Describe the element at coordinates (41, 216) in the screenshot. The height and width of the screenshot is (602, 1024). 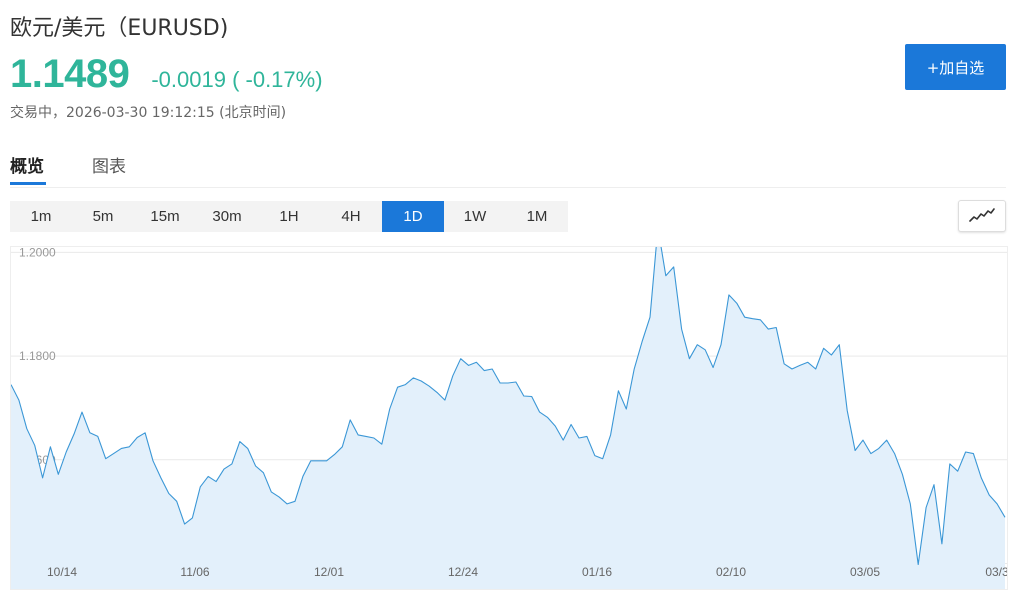
I see `range-button-1m: 1m` at that location.